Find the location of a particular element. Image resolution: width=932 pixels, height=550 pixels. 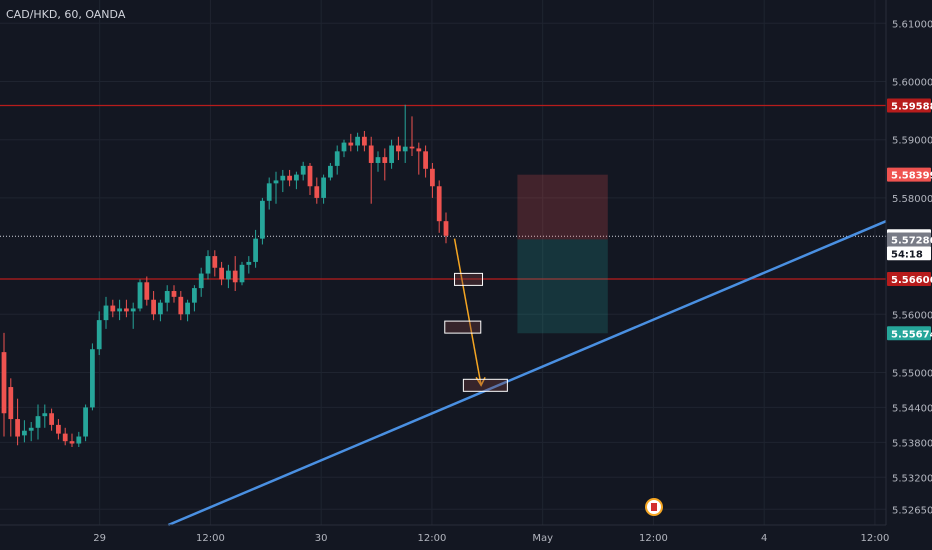

y-tick-label: 5.59000 is located at coordinates (912, 141).